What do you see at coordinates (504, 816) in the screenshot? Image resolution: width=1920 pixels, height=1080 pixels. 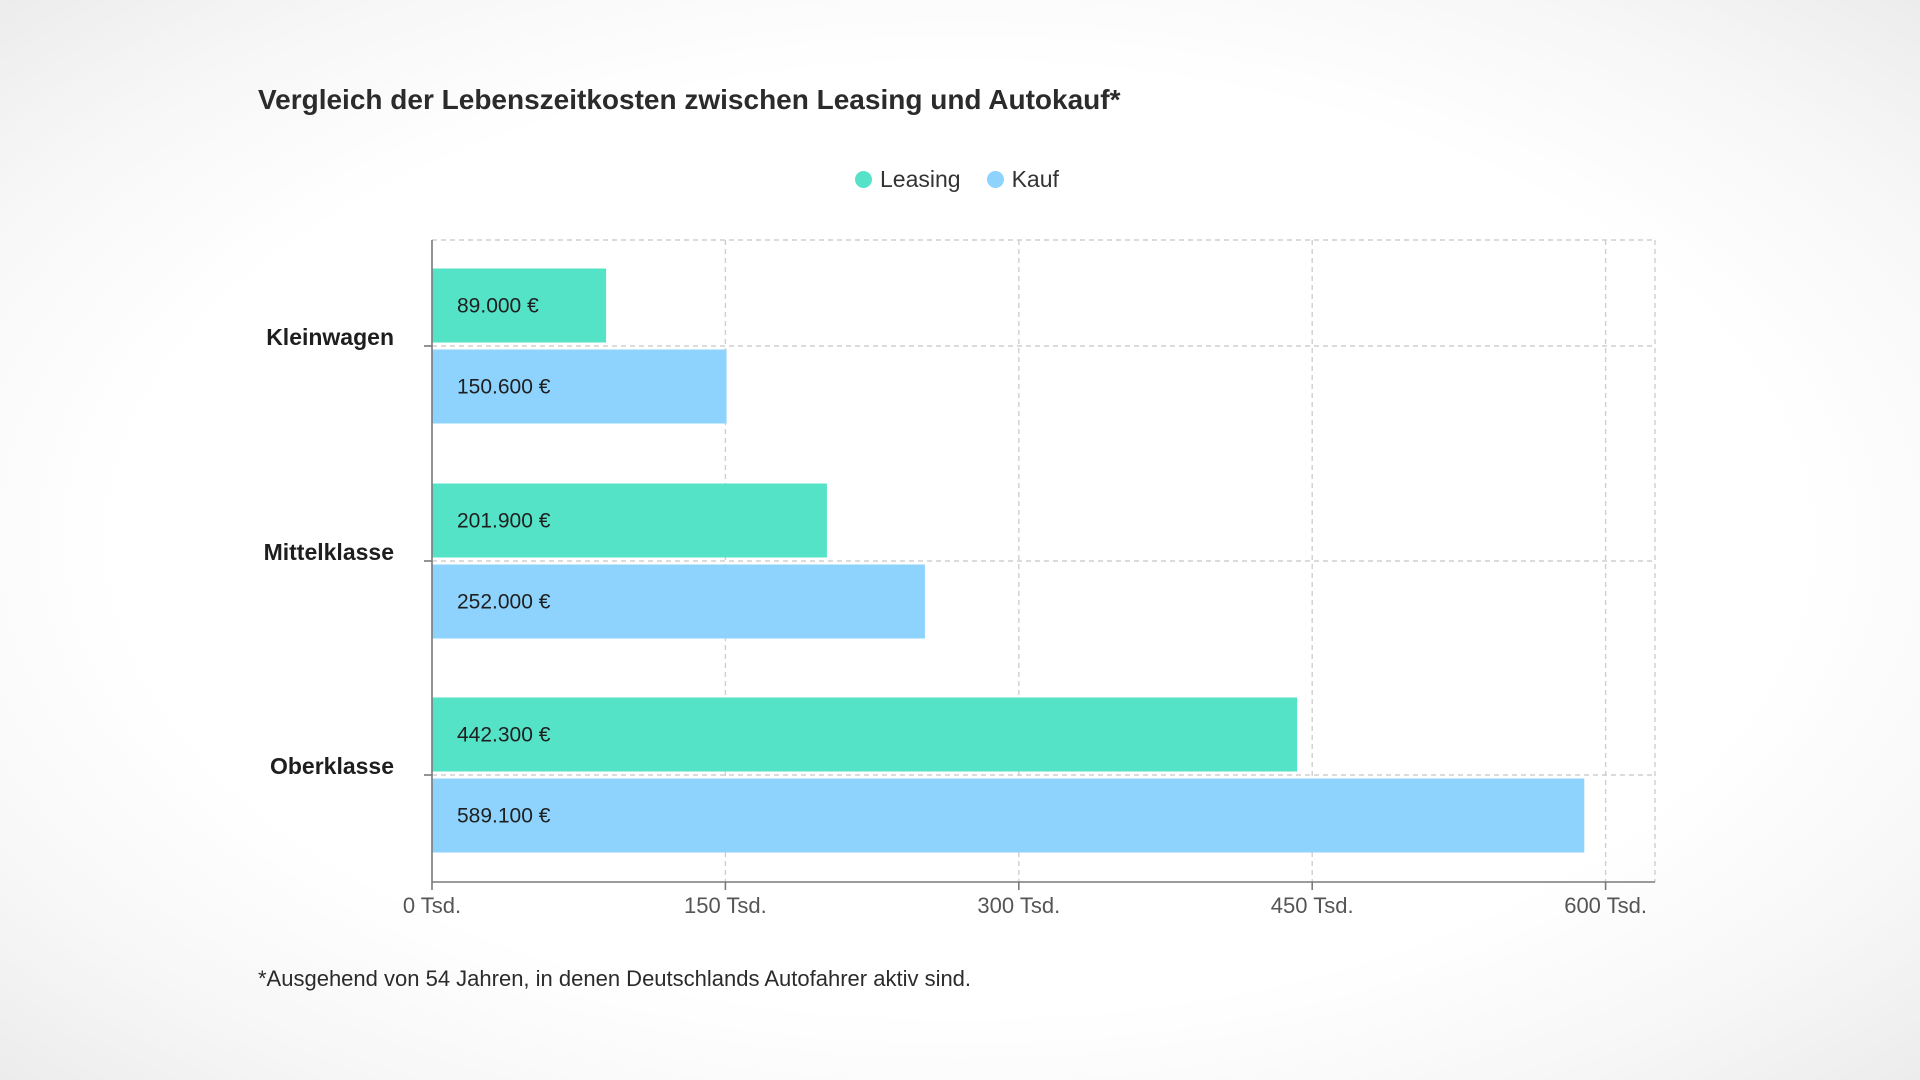 I see `bar-label-kauf-oberklasse: 589.100 €` at bounding box center [504, 816].